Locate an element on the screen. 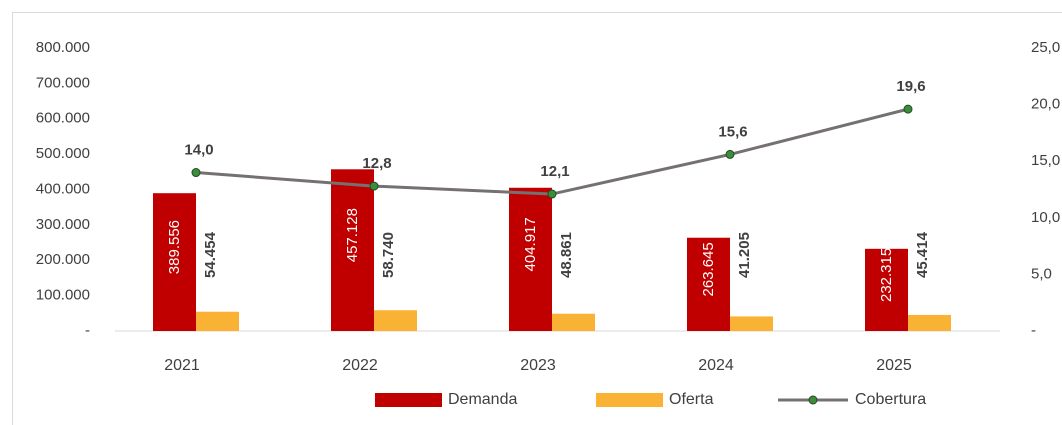  legend-label: Demanda is located at coordinates (482, 399).